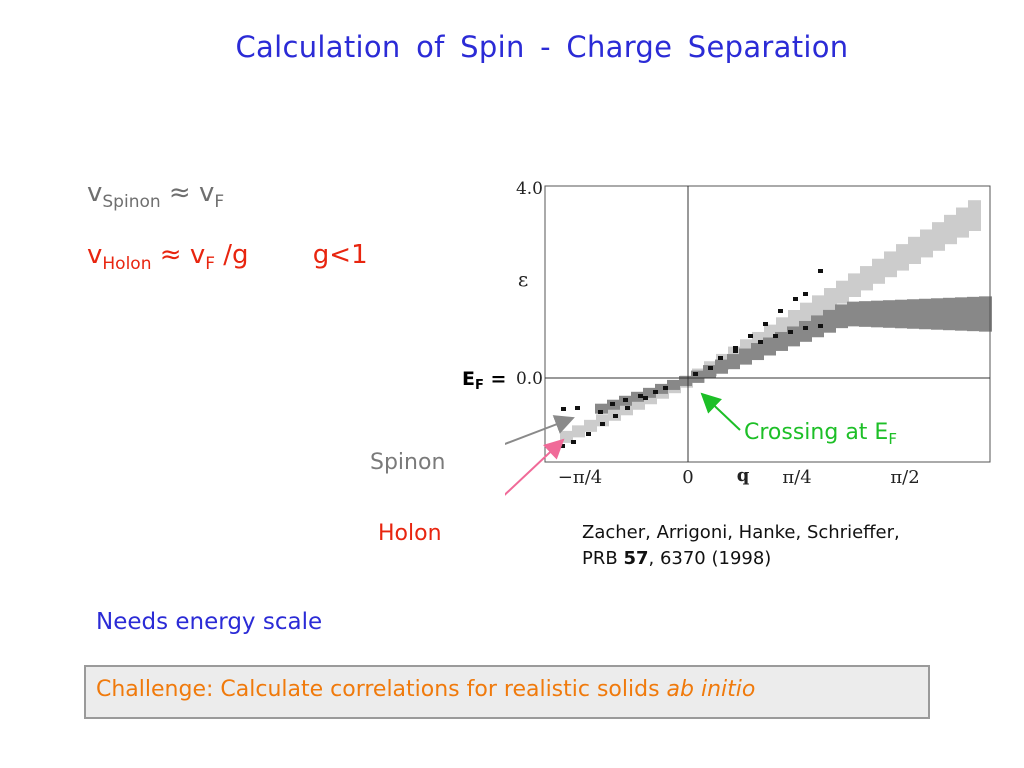 This screenshot has height=768, width=1024. I want to click on citation-rest: , 6370 (1998), so click(710, 558).